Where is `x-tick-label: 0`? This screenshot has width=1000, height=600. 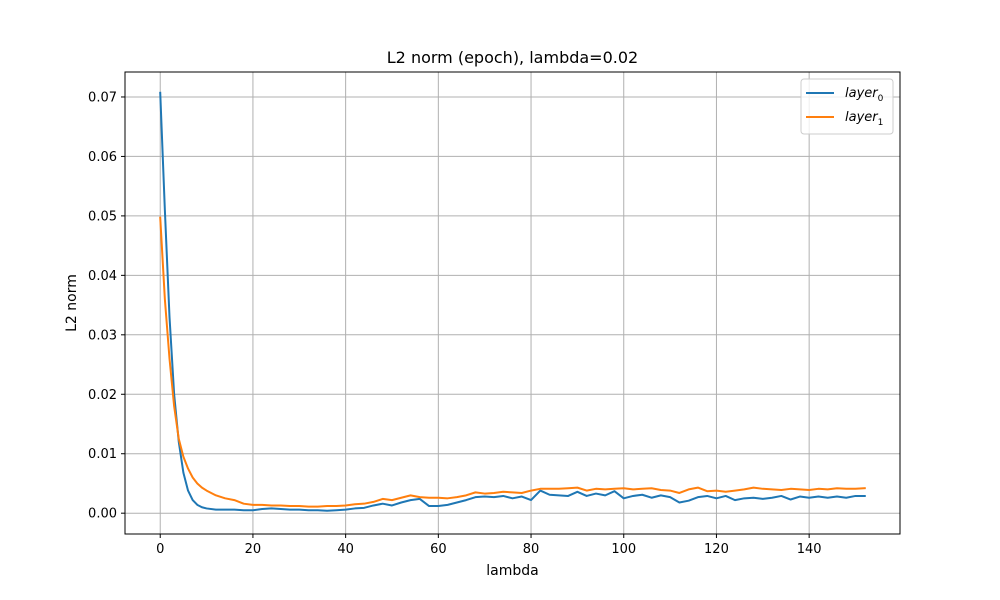
x-tick-label: 0 is located at coordinates (160, 549).